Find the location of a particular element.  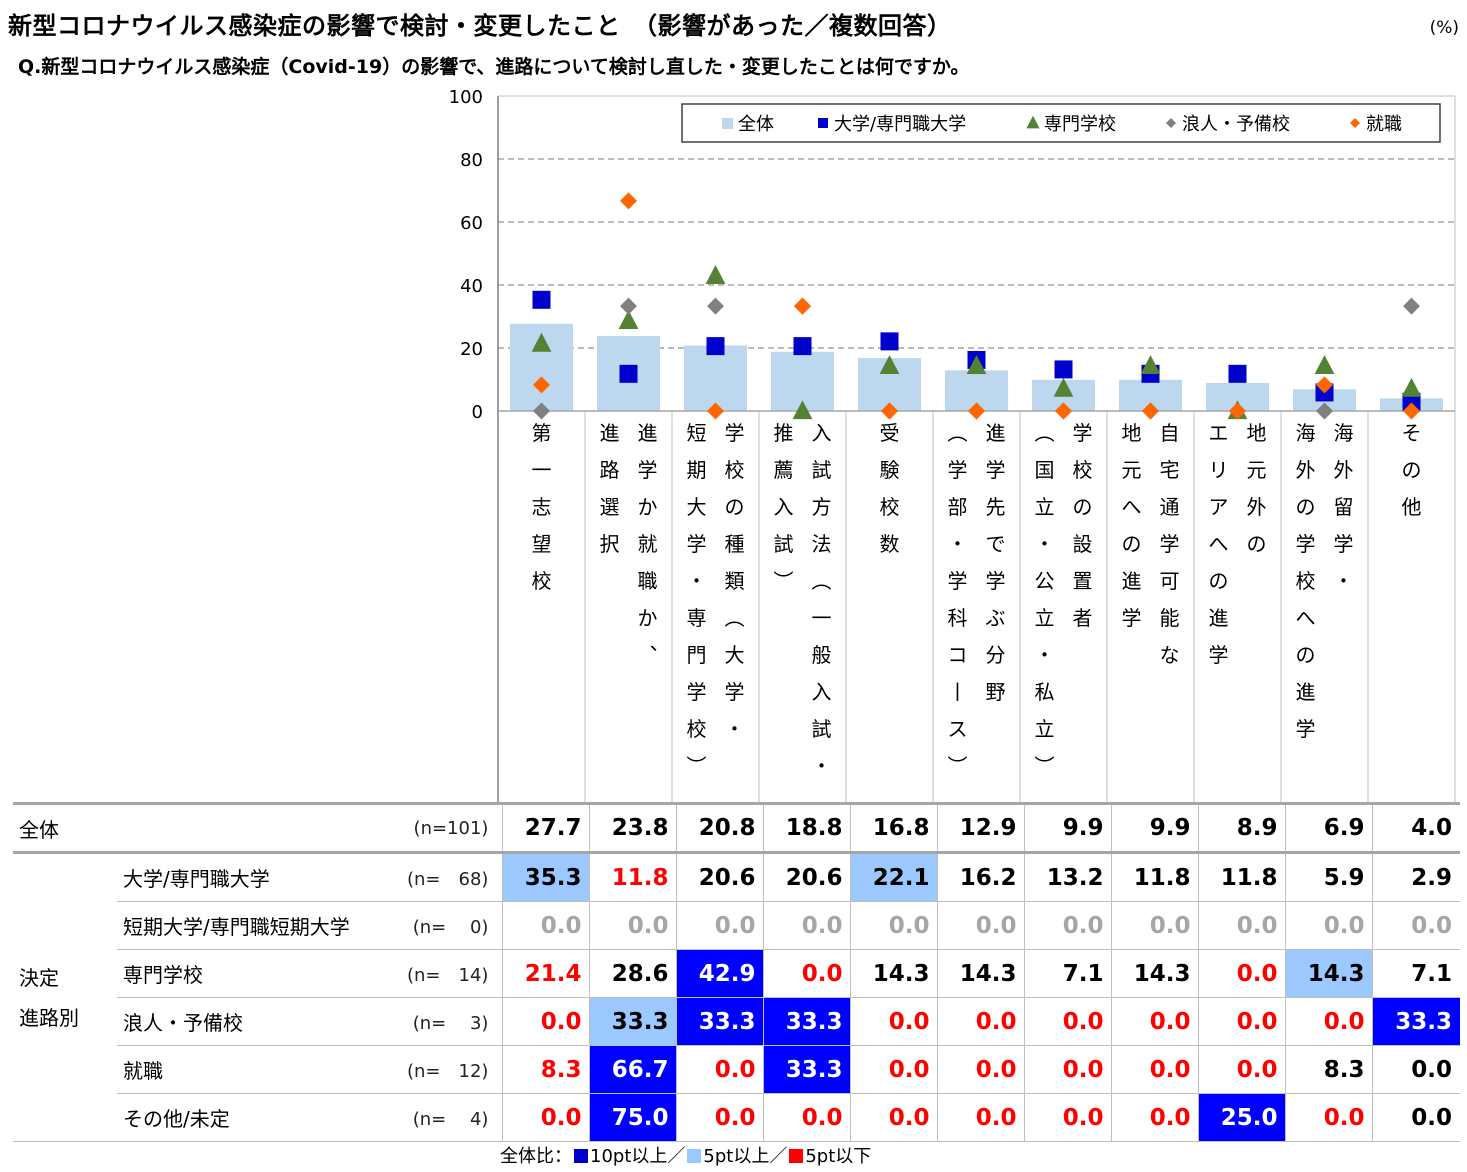

row-n: (n= 12) is located at coordinates (455, 1069).